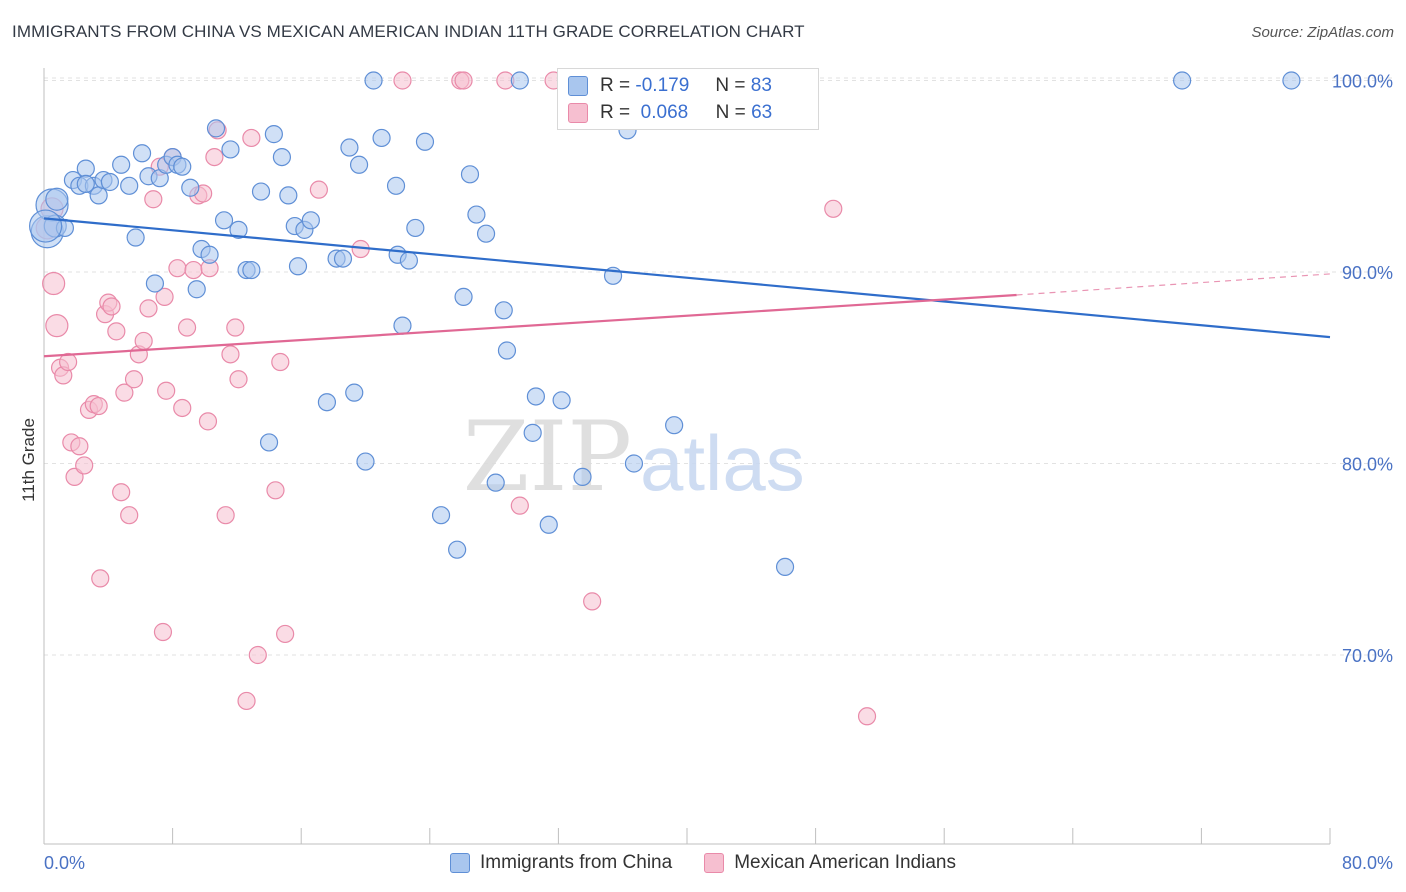  What do you see at coordinates (845, 862) in the screenshot?
I see `legend-mexican-label: Mexican American Indians` at bounding box center [845, 862].